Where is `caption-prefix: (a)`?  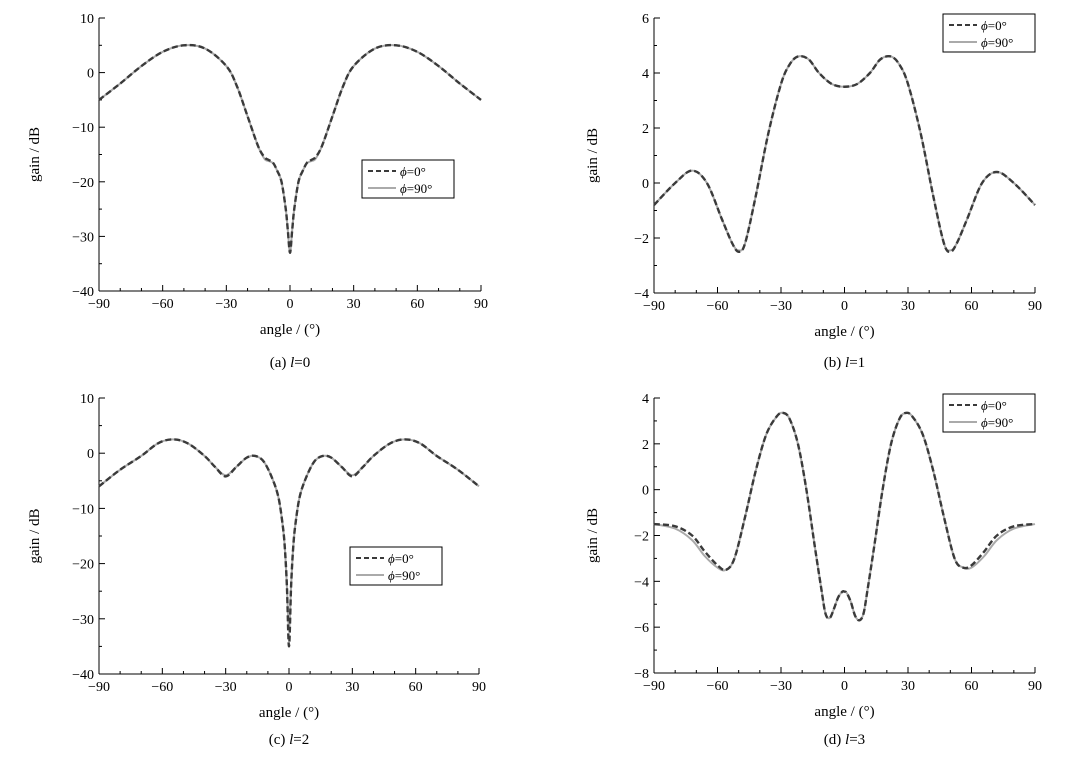 caption-prefix: (a) is located at coordinates (280, 363).